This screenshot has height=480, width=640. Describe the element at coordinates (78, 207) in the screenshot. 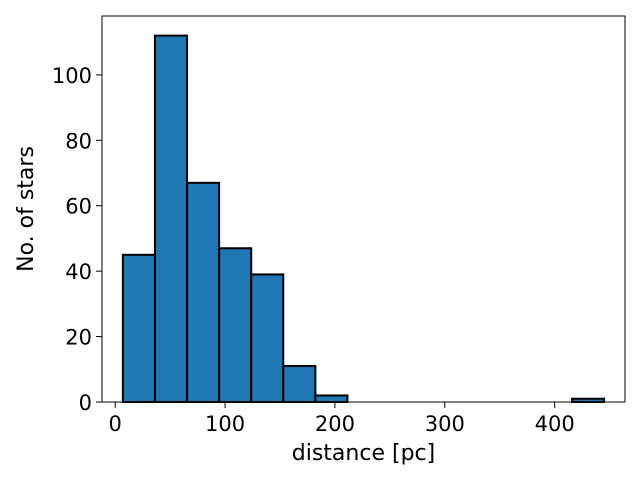

I see `y-tick-label: 60` at that location.